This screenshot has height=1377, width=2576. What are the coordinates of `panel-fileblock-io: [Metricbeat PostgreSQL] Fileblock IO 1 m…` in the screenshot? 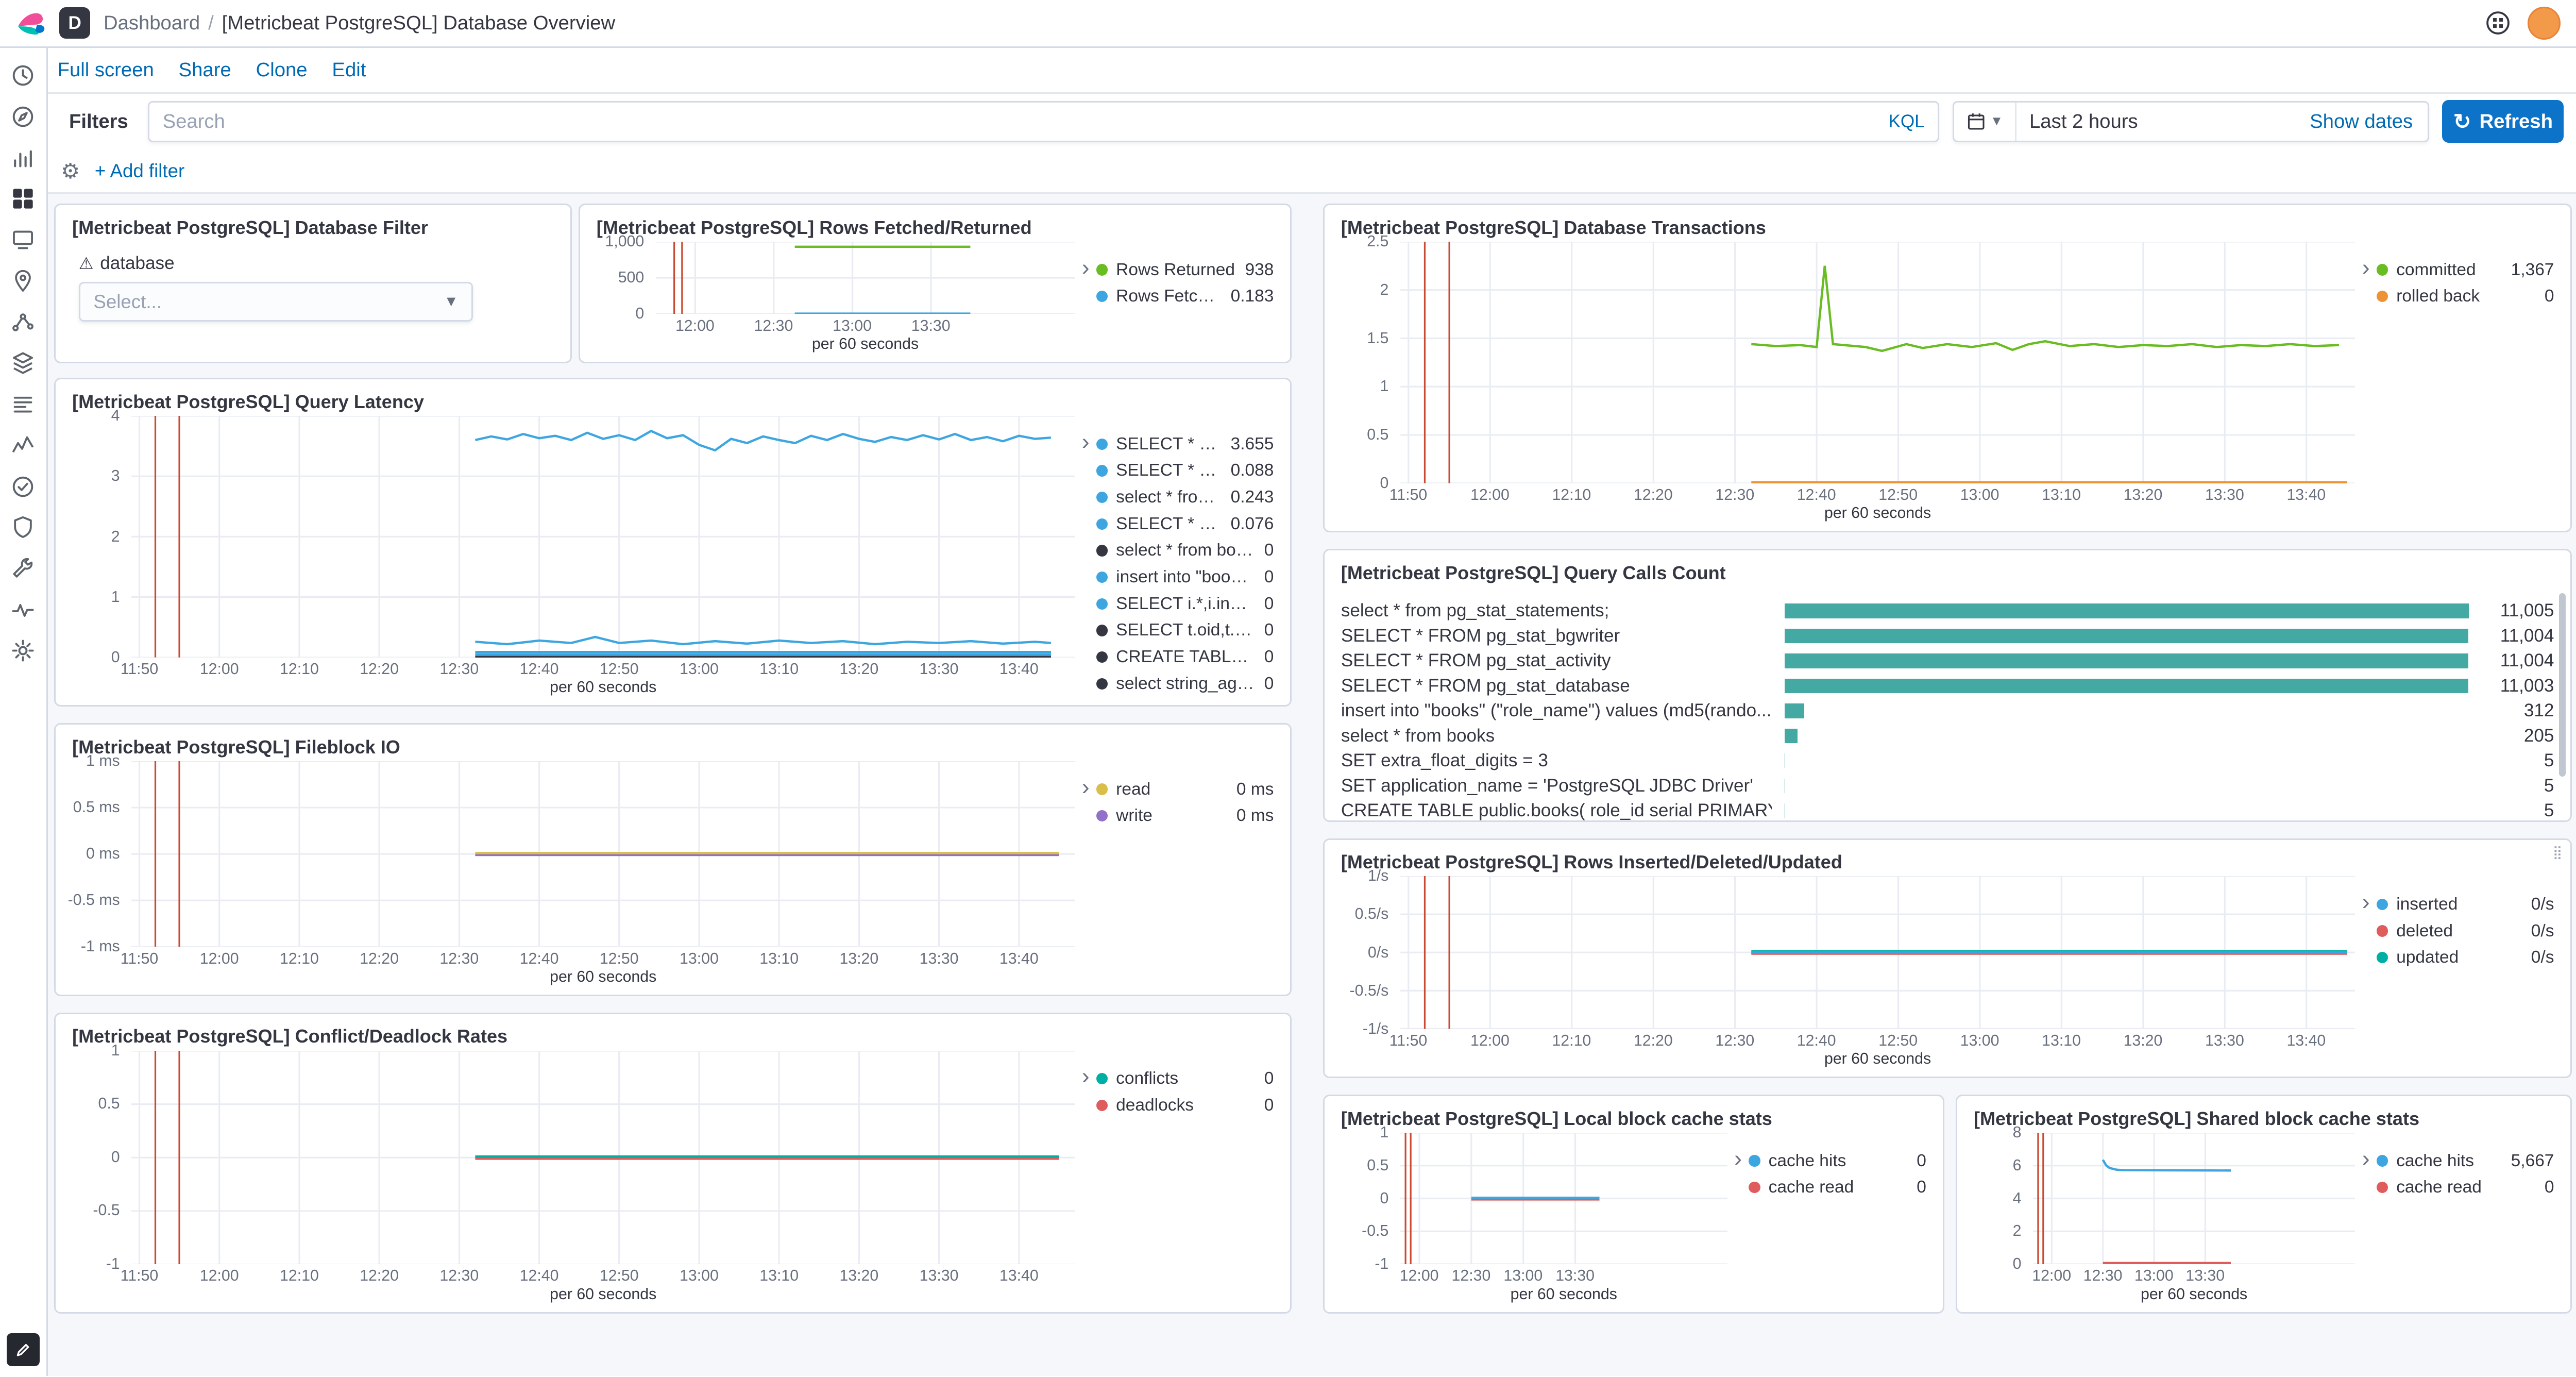 It's located at (673, 859).